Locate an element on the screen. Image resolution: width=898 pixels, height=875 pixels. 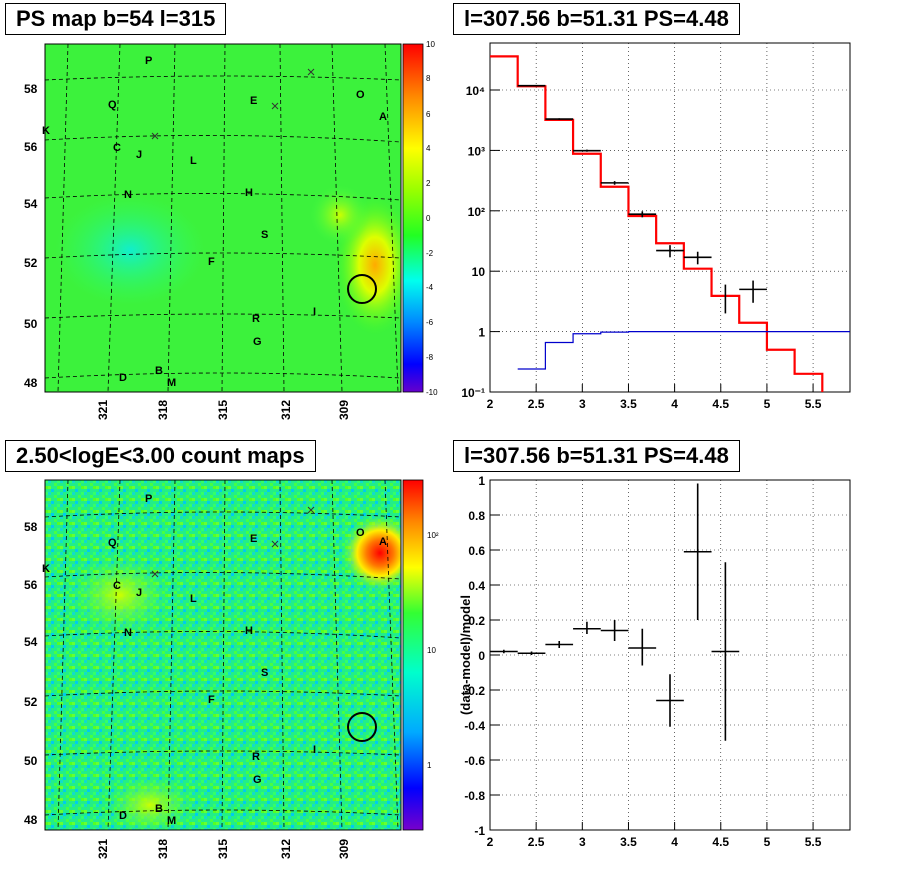
colorbar-tick-label: 2 is located at coordinates (428, 183).